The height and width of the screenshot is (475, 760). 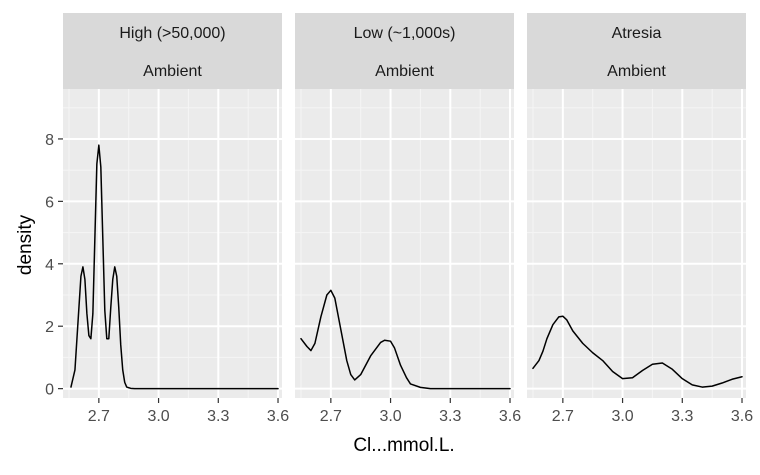 I want to click on facet-strip-label-top: Atresia, so click(x=637, y=33).